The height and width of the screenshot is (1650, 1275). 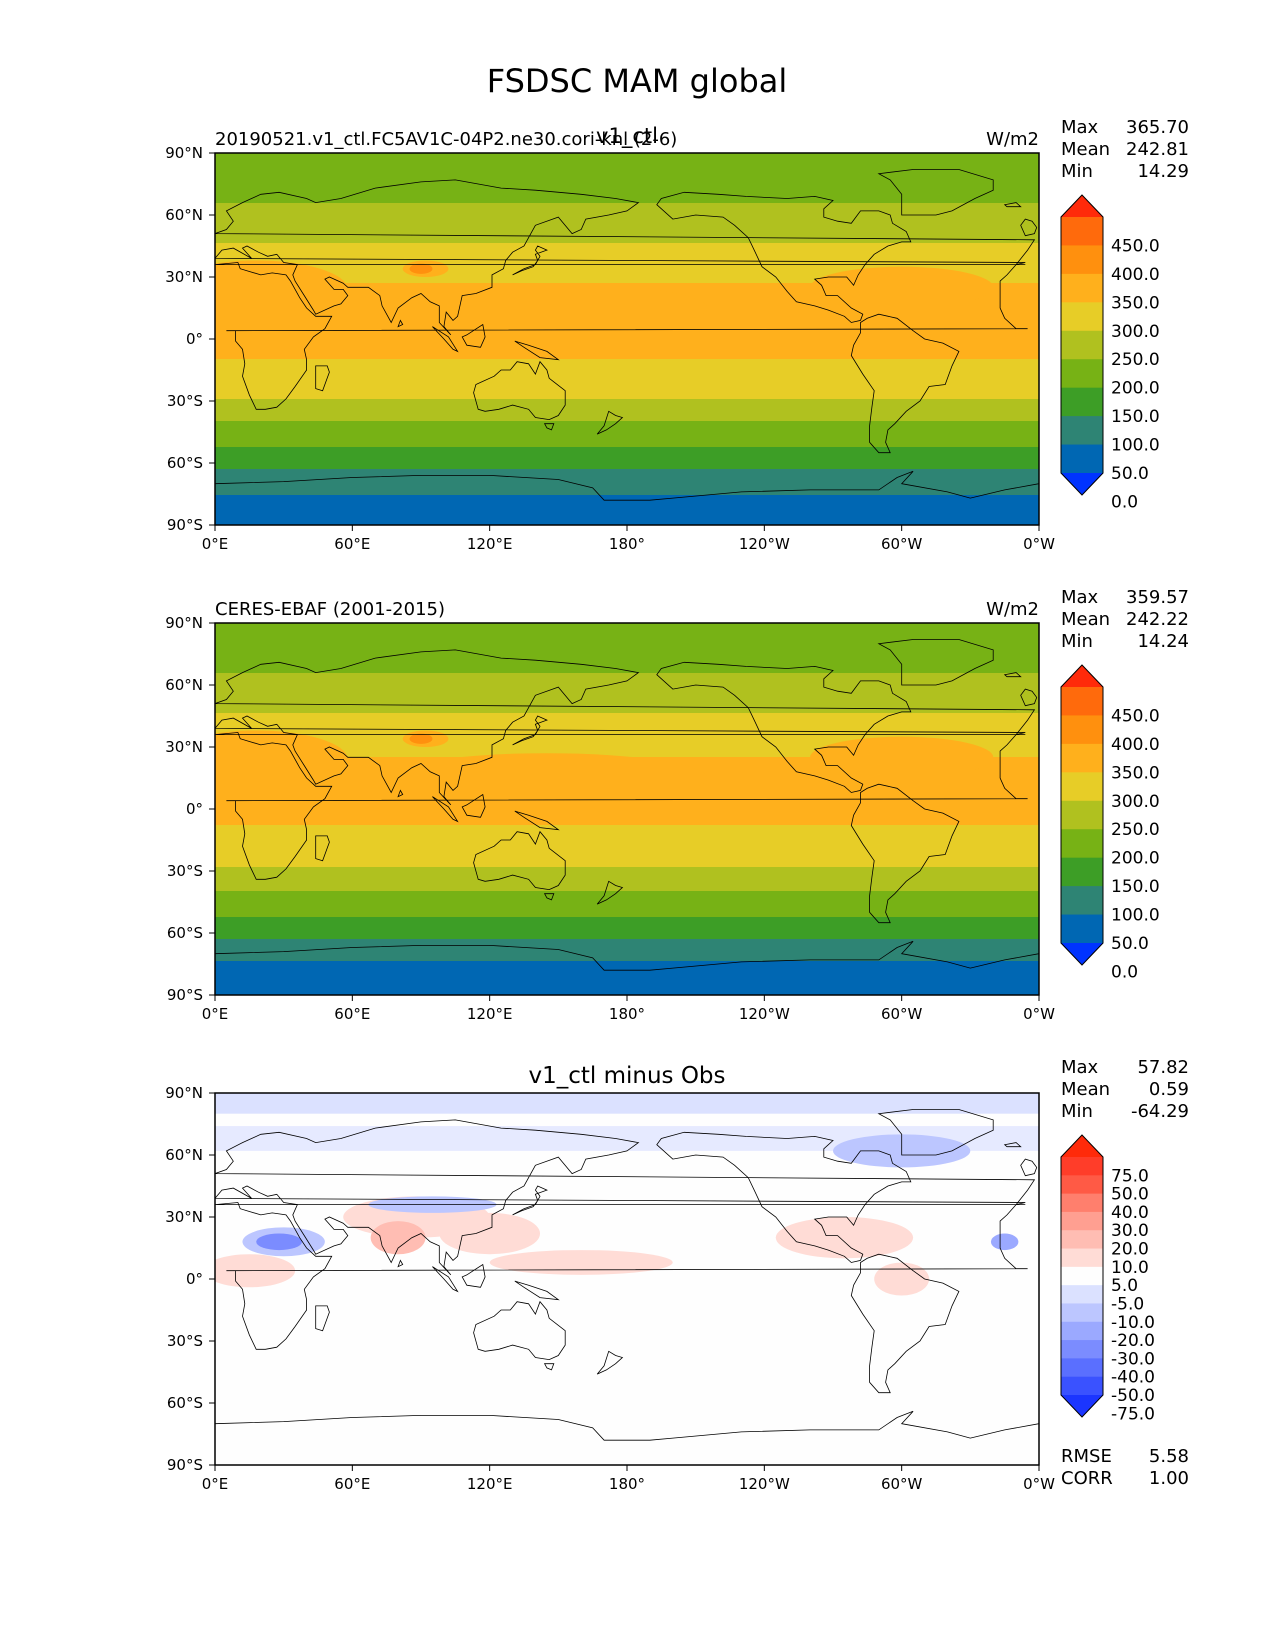 What do you see at coordinates (215, 544) in the screenshot?
I see `x-tick-label: 0°E` at bounding box center [215, 544].